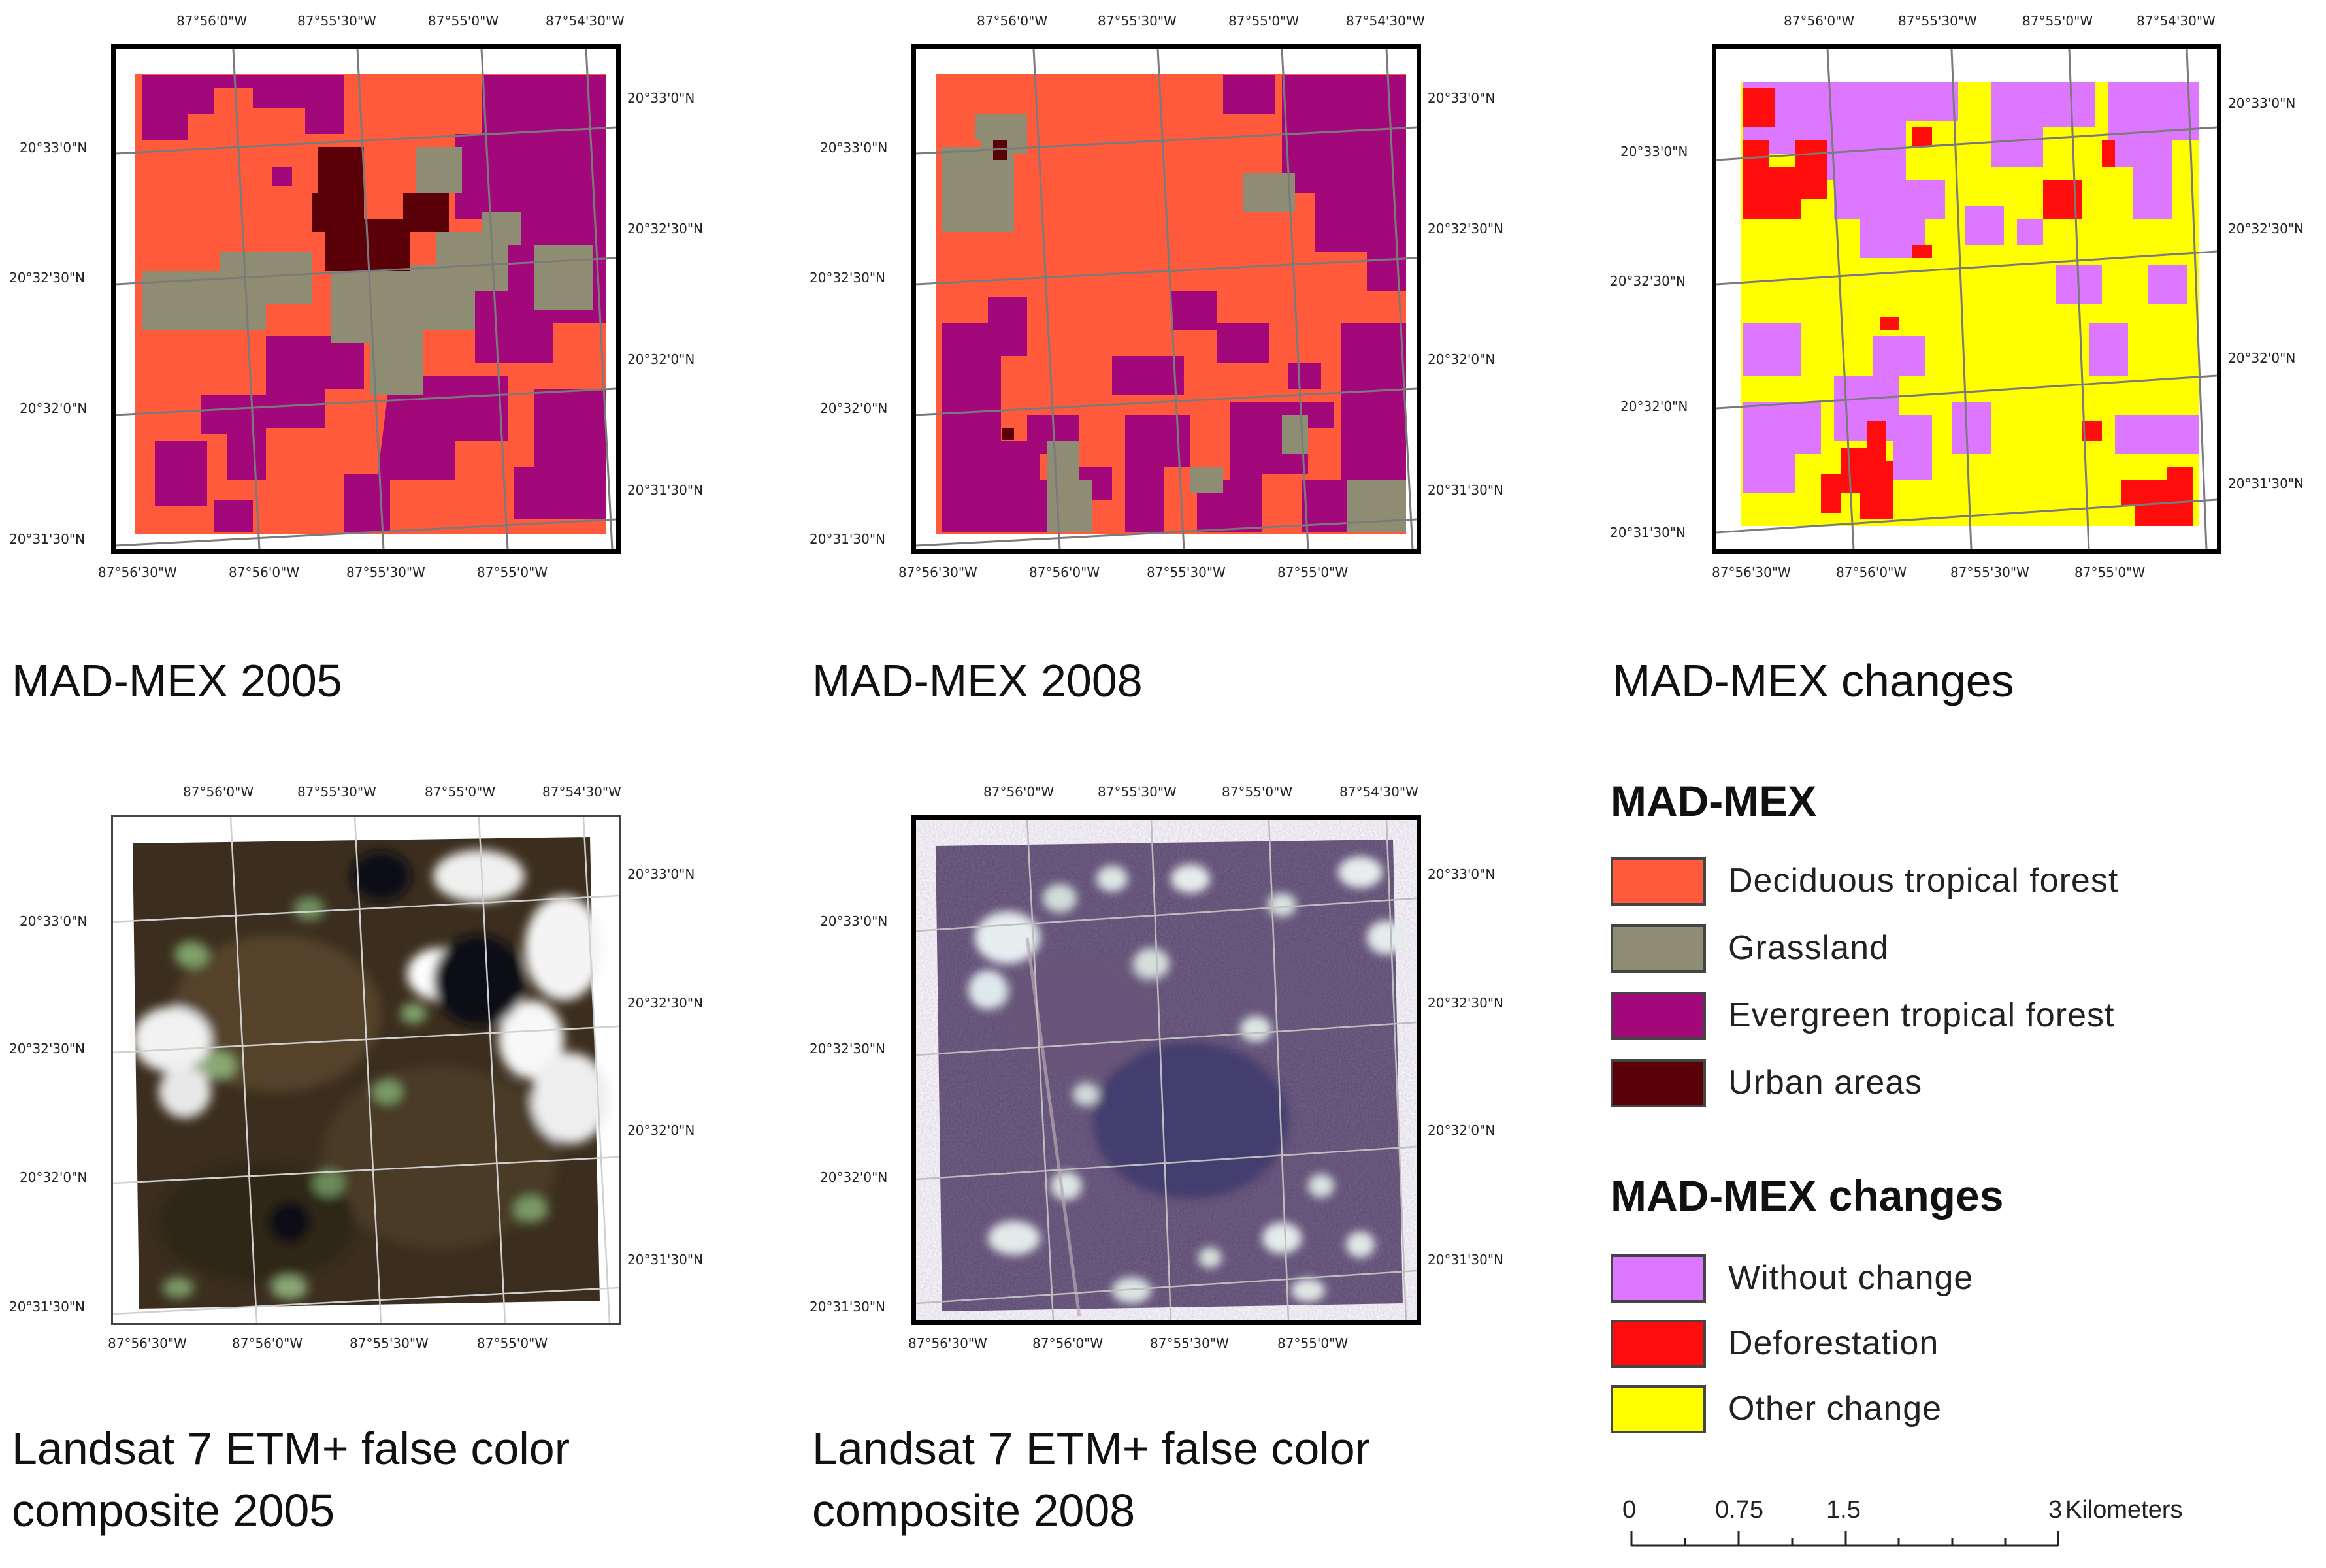 Image resolution: width=2326 pixels, height=1568 pixels. What do you see at coordinates (1938, 1085) in the screenshot?
I see `legend-item-urban-areas: Urban areas` at bounding box center [1938, 1085].